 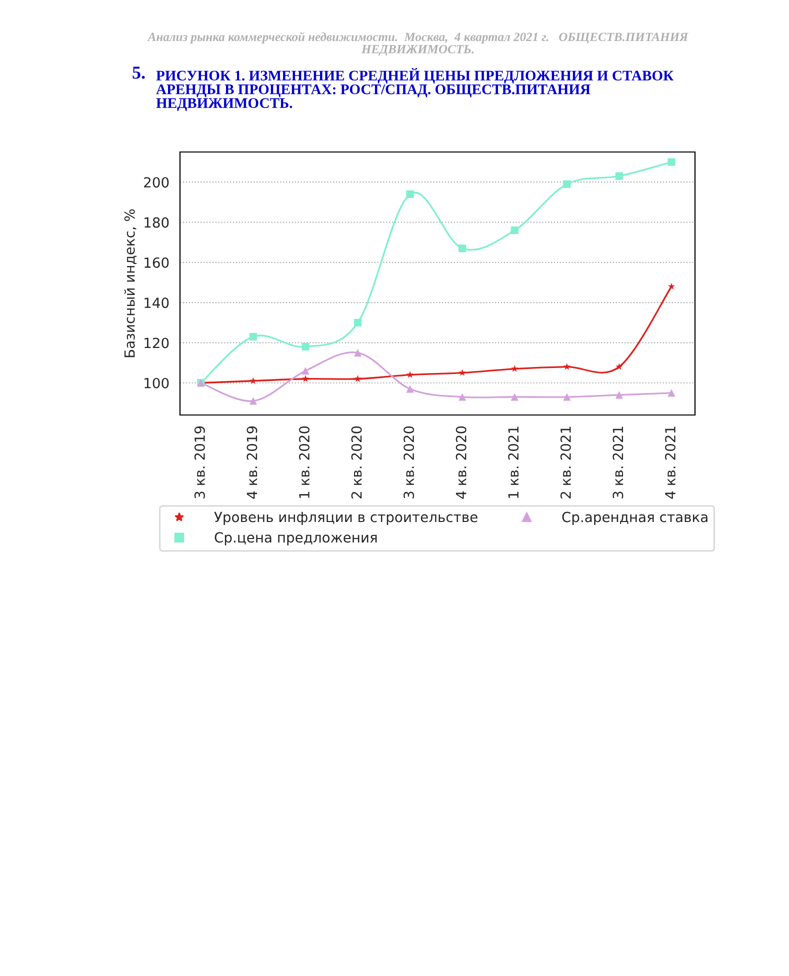 What do you see at coordinates (356, 462) in the screenshot?
I see `x-tick-label: 2 кв. 2020` at bounding box center [356, 462].